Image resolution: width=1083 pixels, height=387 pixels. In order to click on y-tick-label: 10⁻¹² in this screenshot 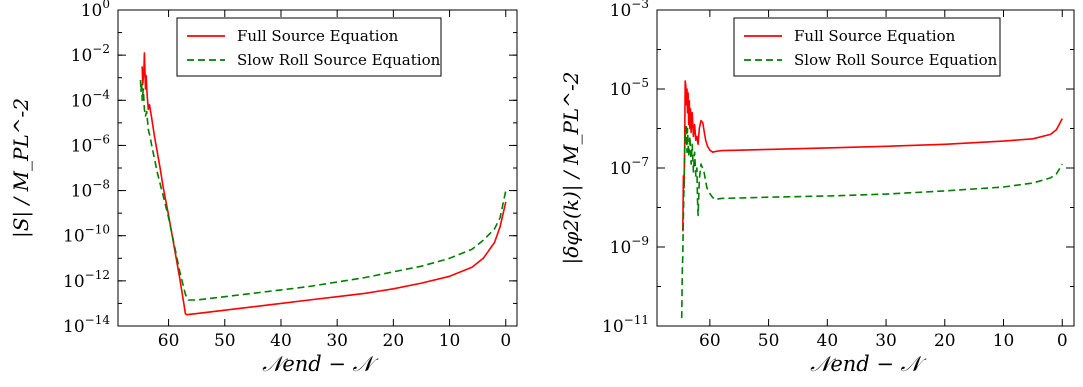, I will do `click(86, 280)`.